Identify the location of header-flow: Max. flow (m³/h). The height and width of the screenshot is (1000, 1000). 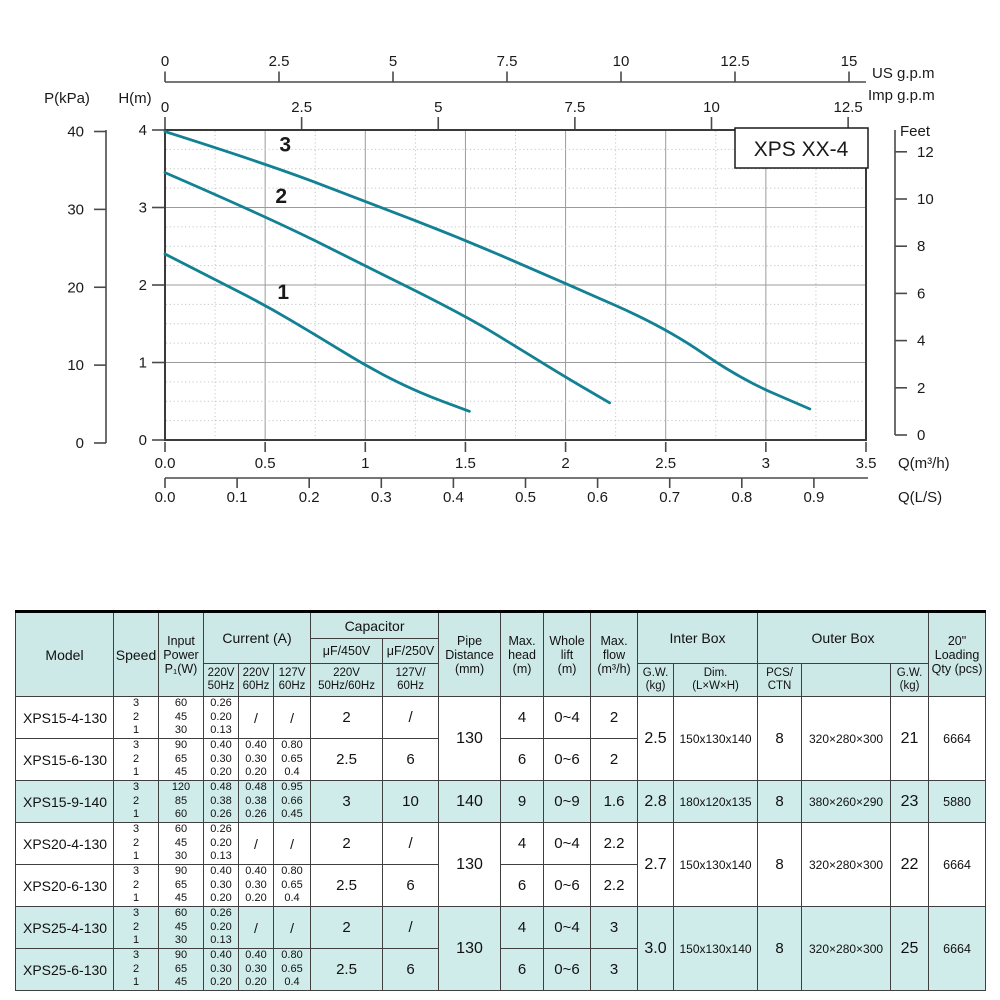
(614, 653).